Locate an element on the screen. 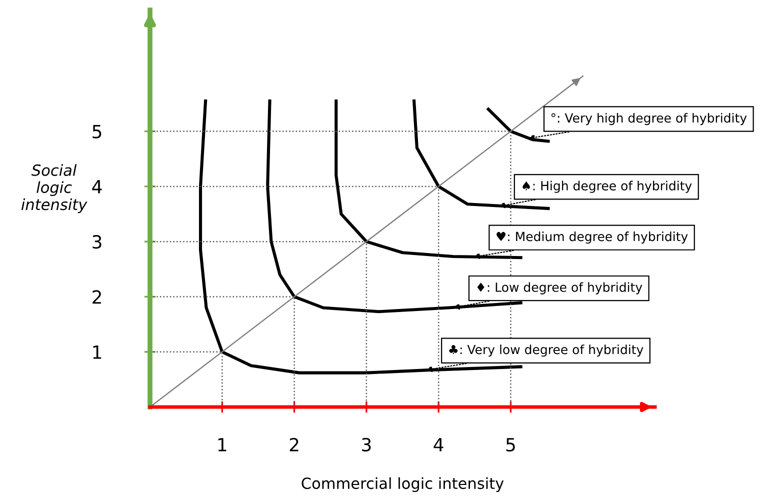  y-axis-title: Social logic intensity is located at coordinates (54, 189).